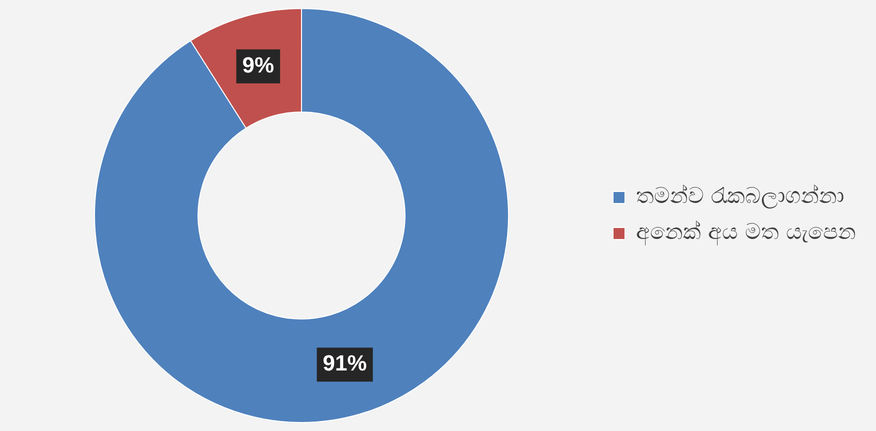 The width and height of the screenshot is (876, 431). Describe the element at coordinates (258, 65) in the screenshot. I see `data-label: 9%` at that location.